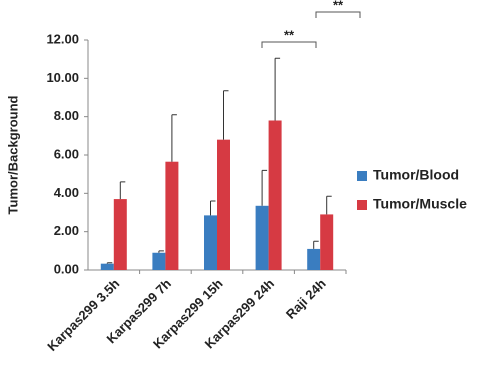 The width and height of the screenshot is (500, 377). I want to click on y-tick-label: 2.00, so click(66, 230).